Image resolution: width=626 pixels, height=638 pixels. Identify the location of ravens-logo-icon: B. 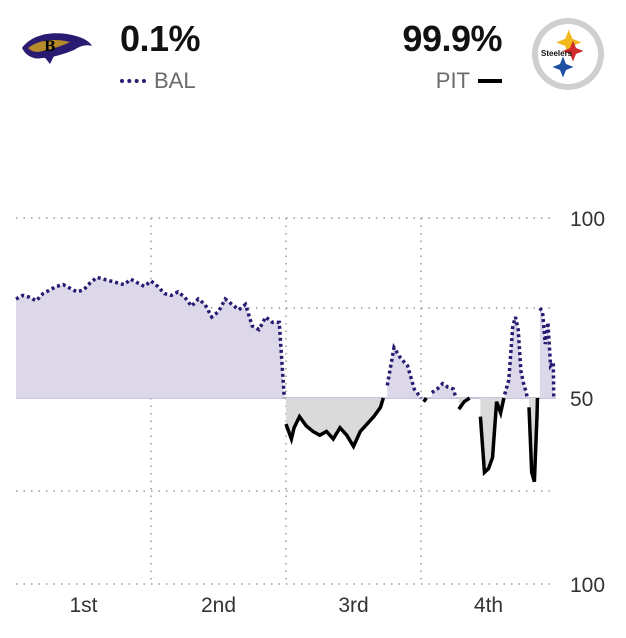
(57, 50).